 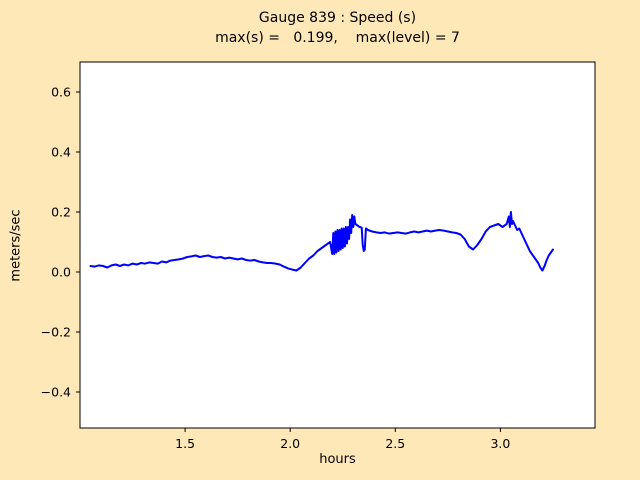 What do you see at coordinates (290, 443) in the screenshot?
I see `x-tick-label: 2.0` at bounding box center [290, 443].